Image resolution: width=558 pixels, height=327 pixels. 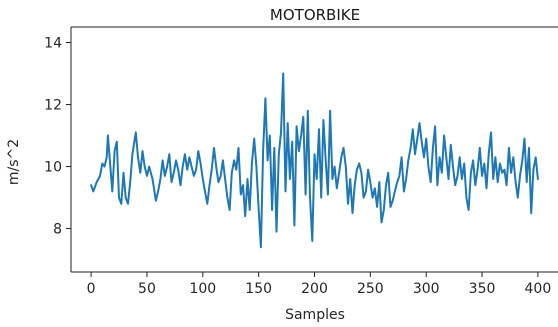 What do you see at coordinates (147, 289) in the screenshot?
I see `x-tick-label: 50` at bounding box center [147, 289].